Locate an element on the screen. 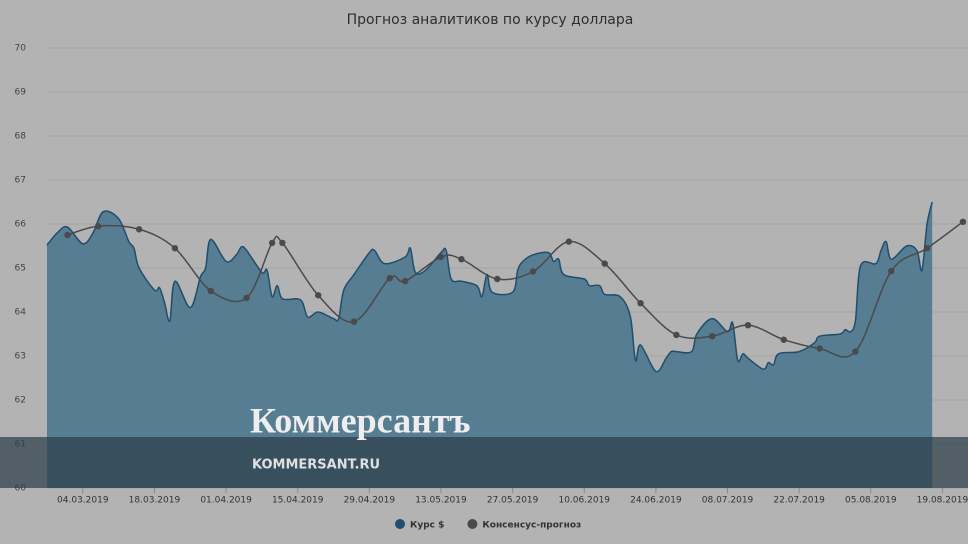 The height and width of the screenshot is (544, 968). y-tick-label: 68 is located at coordinates (21, 137).